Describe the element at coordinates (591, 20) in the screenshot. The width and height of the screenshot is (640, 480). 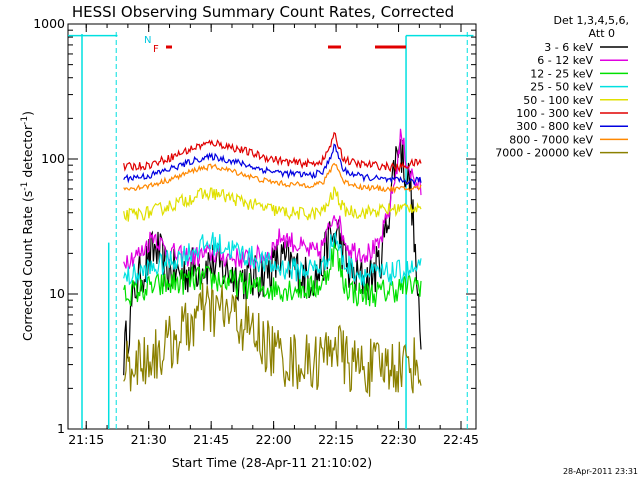
I see `legend-header-line1: Det 1,3,4,5,6,` at that location.